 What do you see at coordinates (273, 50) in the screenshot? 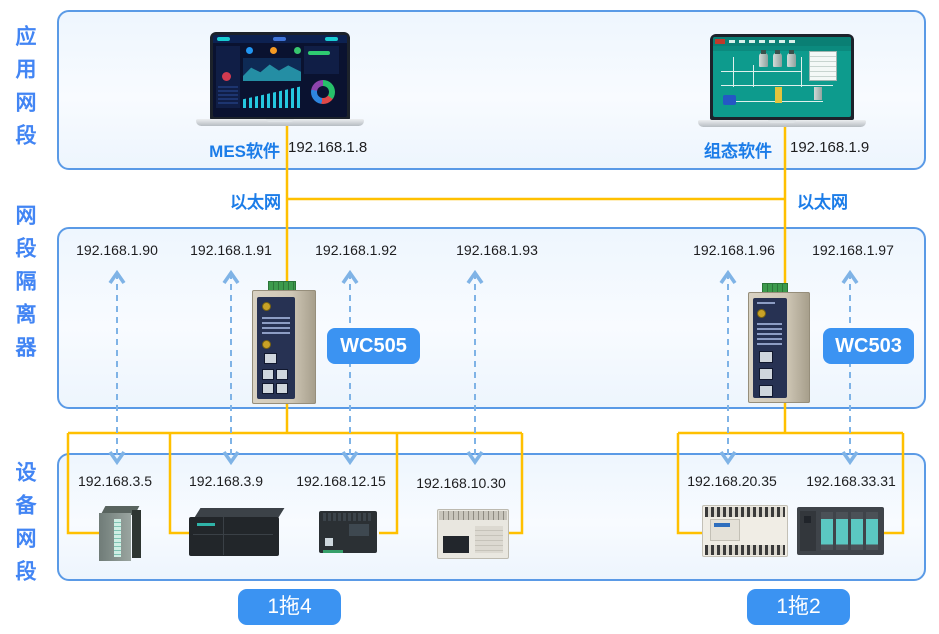
I see `mes-stat-orange-icon` at bounding box center [273, 50].